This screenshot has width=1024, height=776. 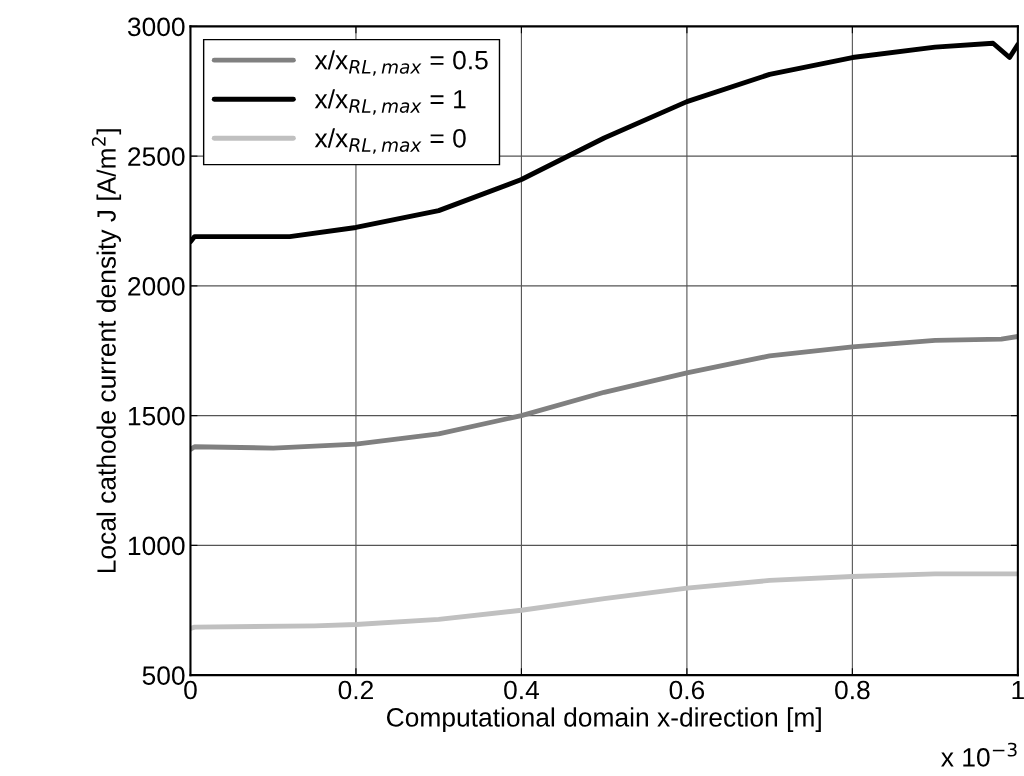 What do you see at coordinates (521, 690) in the screenshot?
I see `x-tick-label: 0.4` at bounding box center [521, 690].